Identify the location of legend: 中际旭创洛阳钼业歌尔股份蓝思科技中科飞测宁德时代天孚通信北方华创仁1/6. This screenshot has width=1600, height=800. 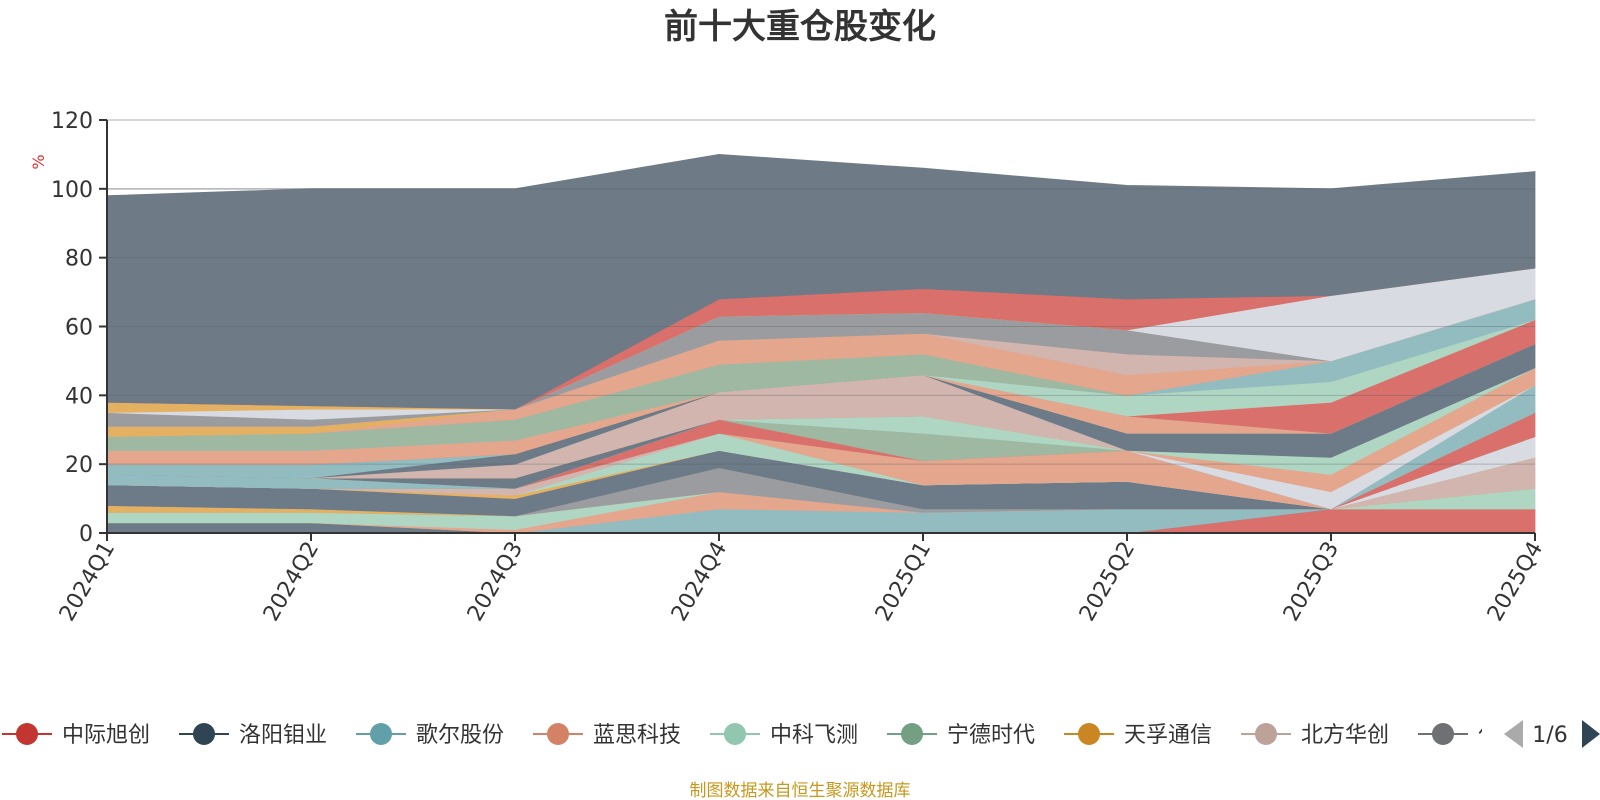
(801, 735).